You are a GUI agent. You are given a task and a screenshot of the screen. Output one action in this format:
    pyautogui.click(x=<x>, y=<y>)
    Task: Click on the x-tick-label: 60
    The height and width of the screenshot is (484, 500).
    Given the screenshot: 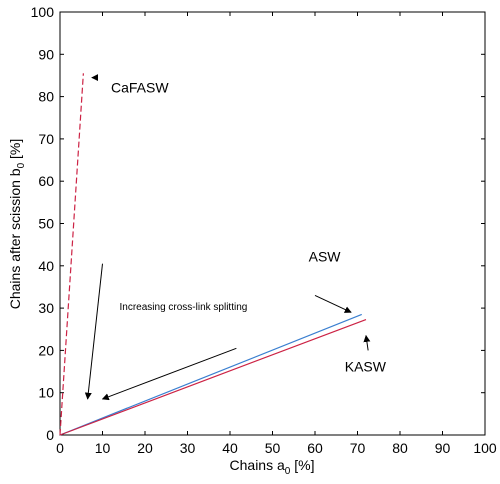 What is the action you would take?
    pyautogui.click(x=315, y=448)
    